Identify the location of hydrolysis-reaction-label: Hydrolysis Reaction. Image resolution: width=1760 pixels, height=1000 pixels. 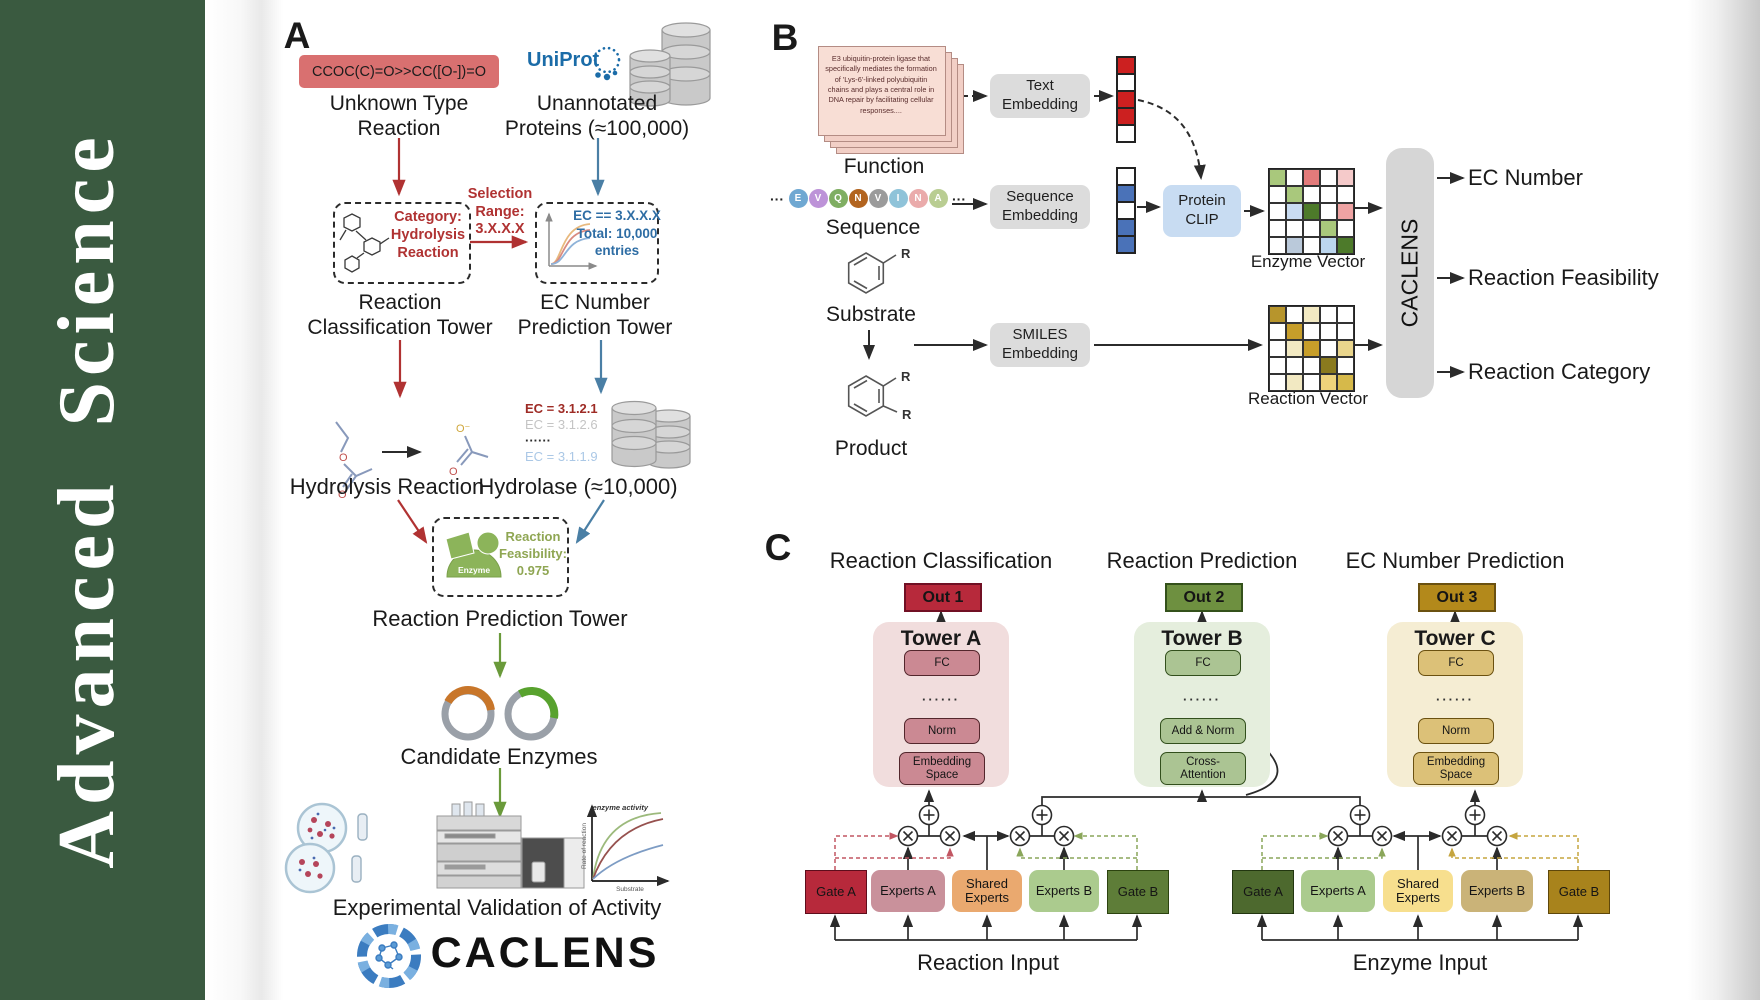
(387, 486).